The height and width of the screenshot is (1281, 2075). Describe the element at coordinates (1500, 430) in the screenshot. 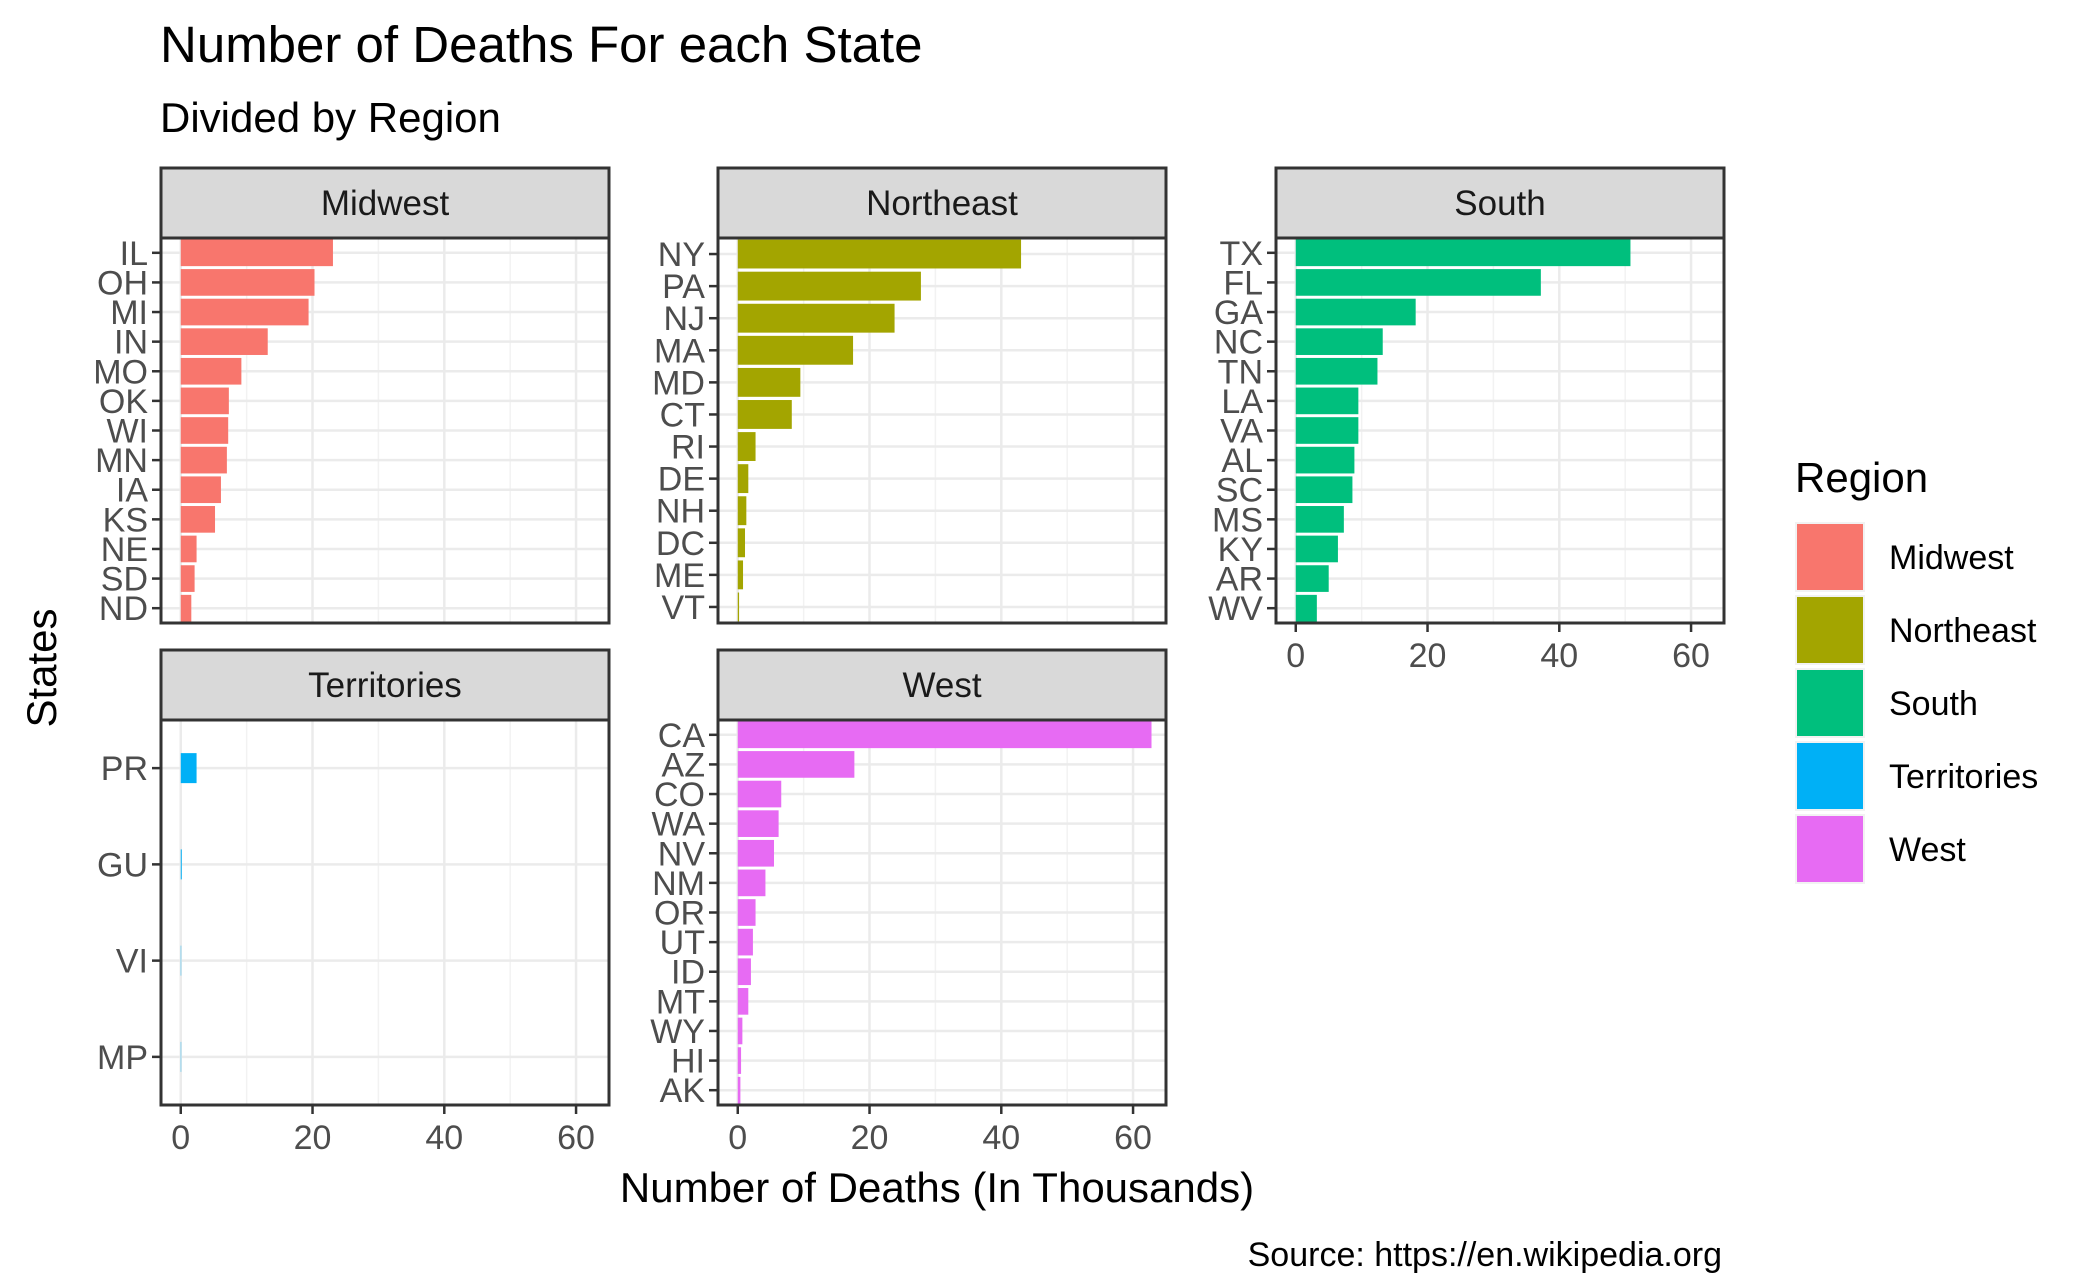

I see `panel-border-south` at that location.